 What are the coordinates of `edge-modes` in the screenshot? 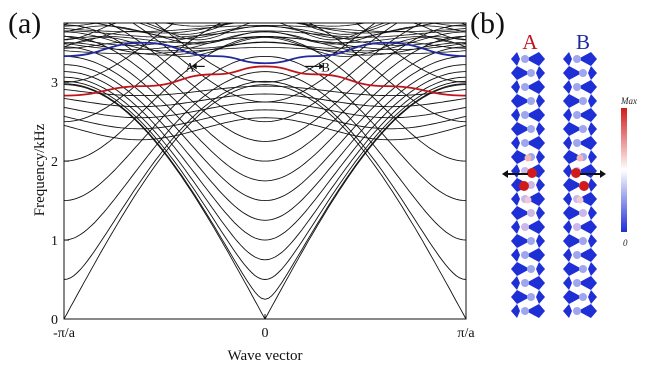 It's located at (265, 69).